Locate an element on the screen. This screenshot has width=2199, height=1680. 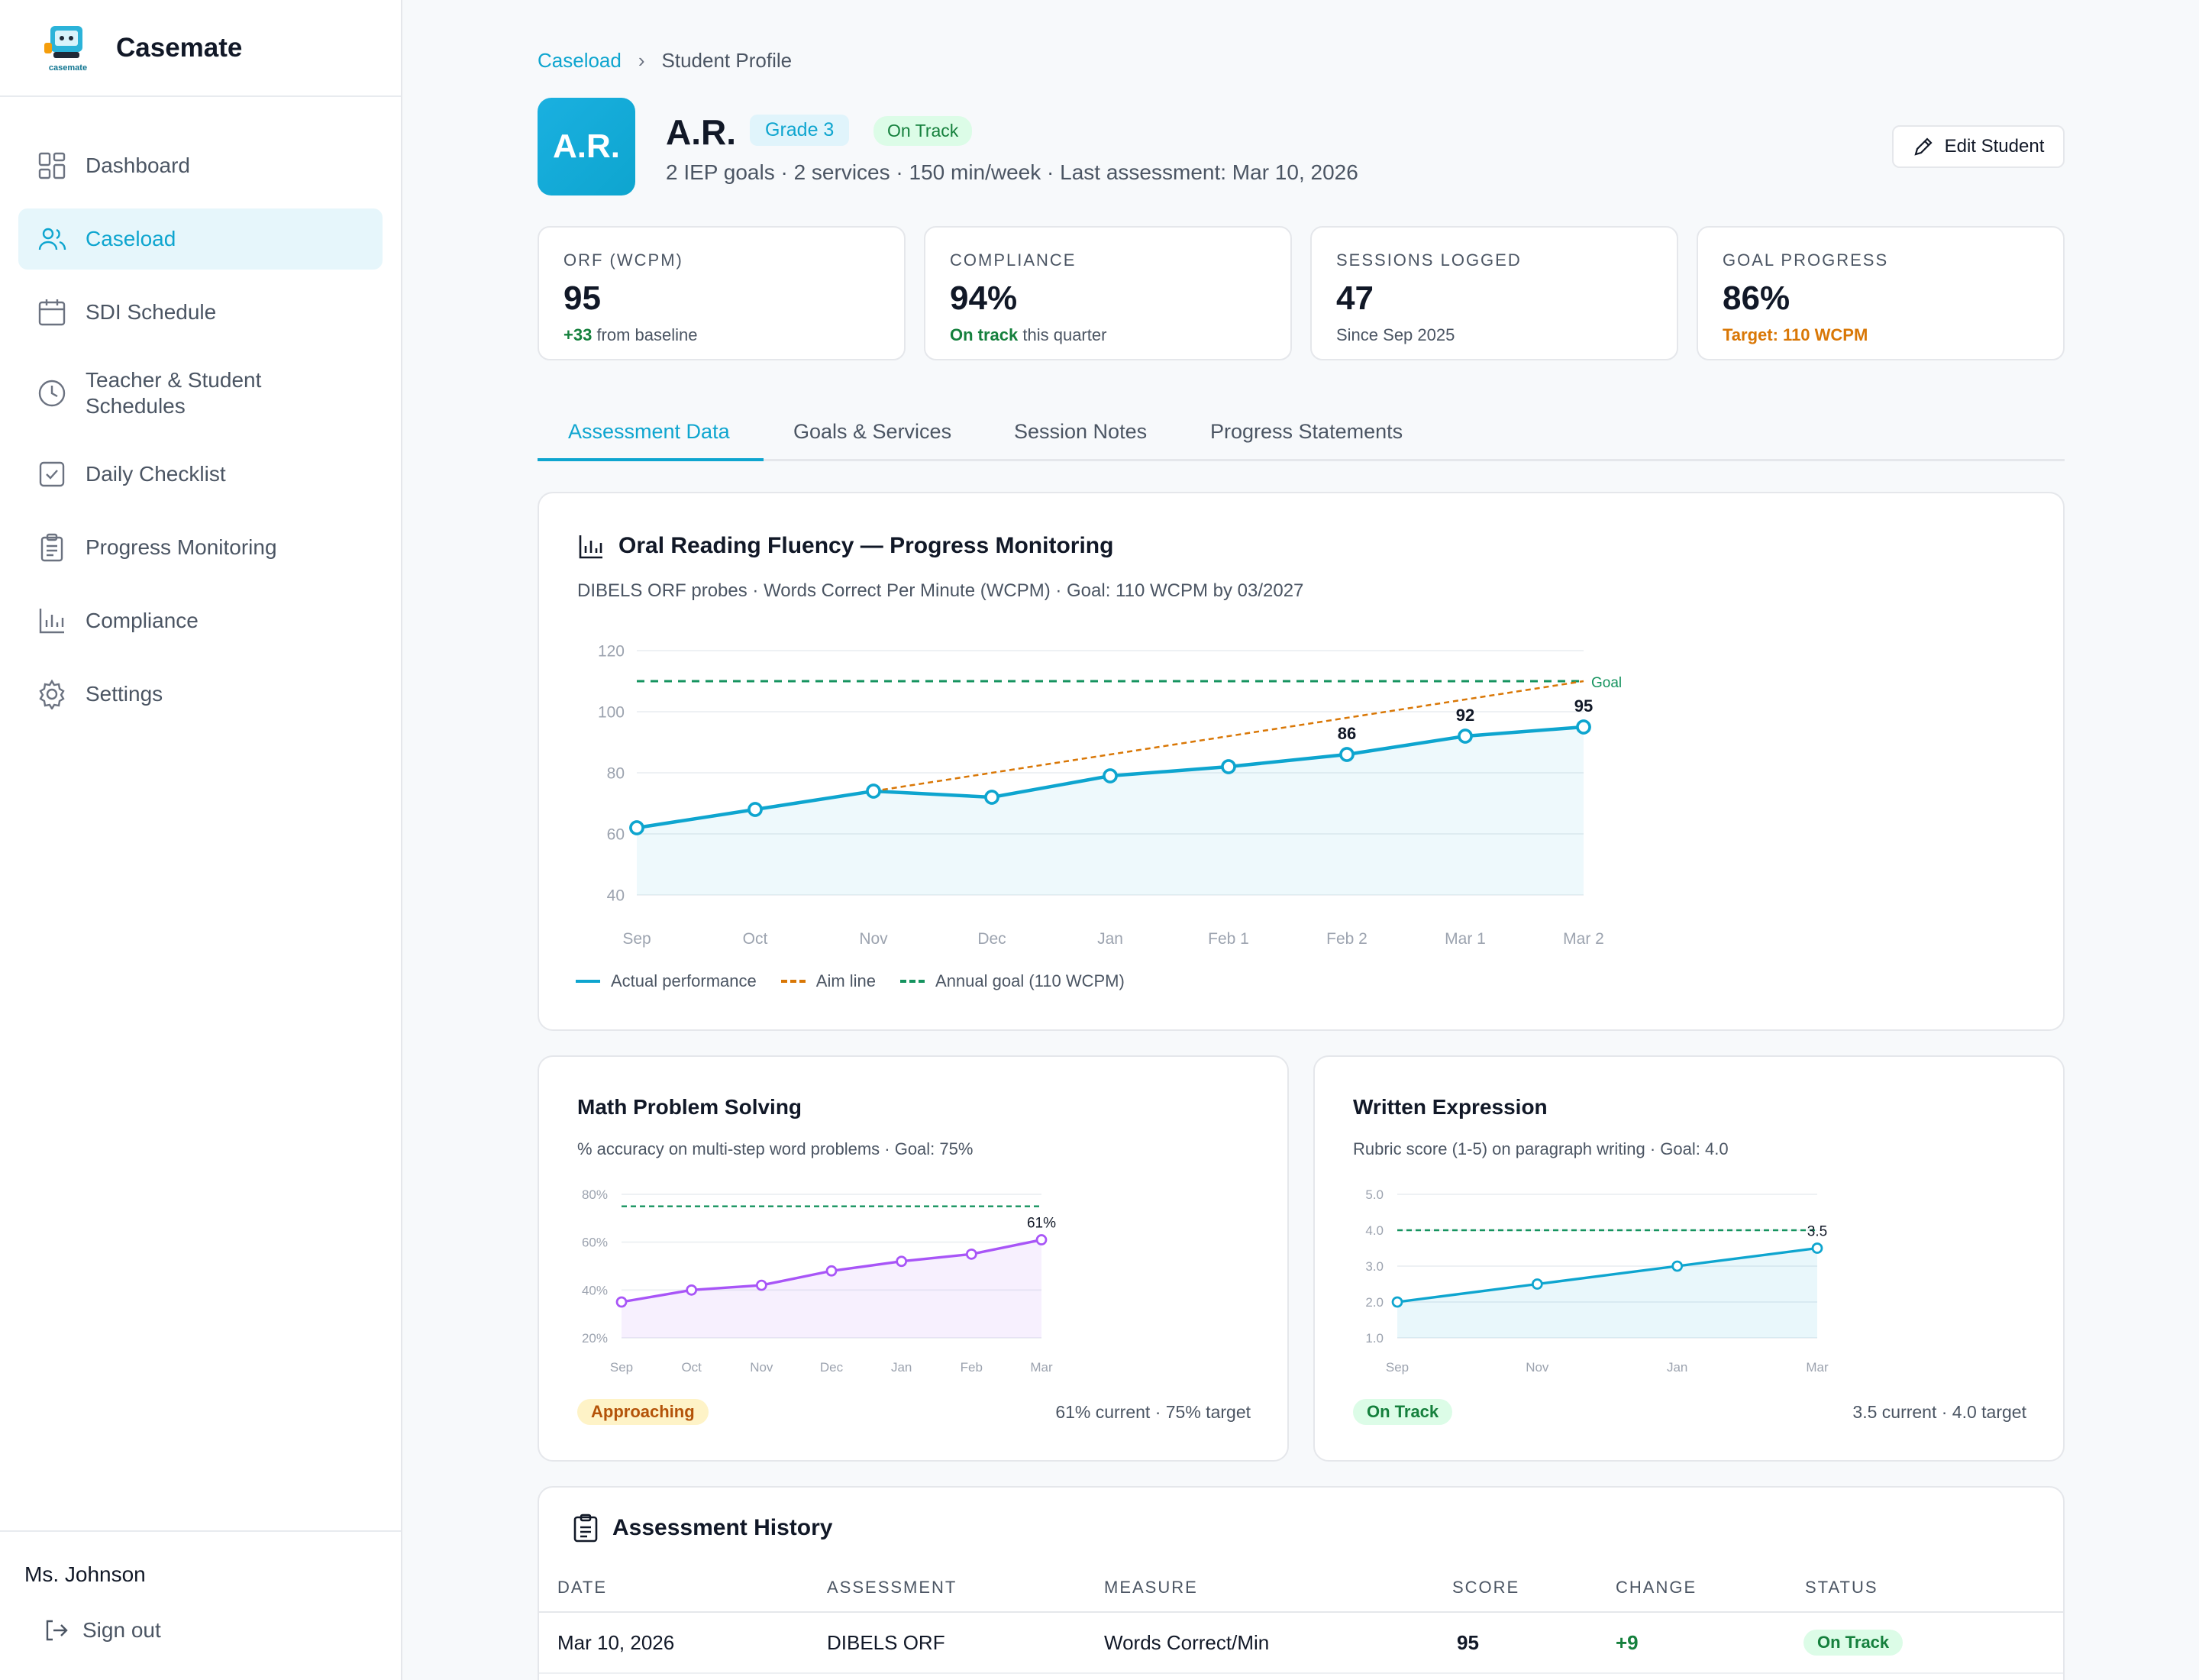
writing-summary: 3.5 current · 4.0 target is located at coordinates (1939, 1412).